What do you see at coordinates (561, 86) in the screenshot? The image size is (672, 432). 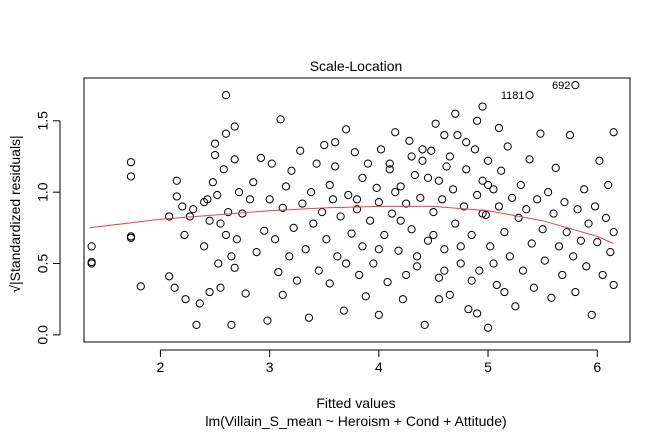 I see `point-label: 692` at bounding box center [561, 86].